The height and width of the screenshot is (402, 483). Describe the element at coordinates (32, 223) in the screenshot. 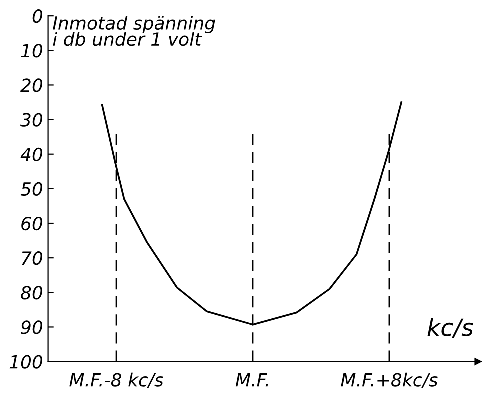

I see `y-tick-label: 60` at that location.